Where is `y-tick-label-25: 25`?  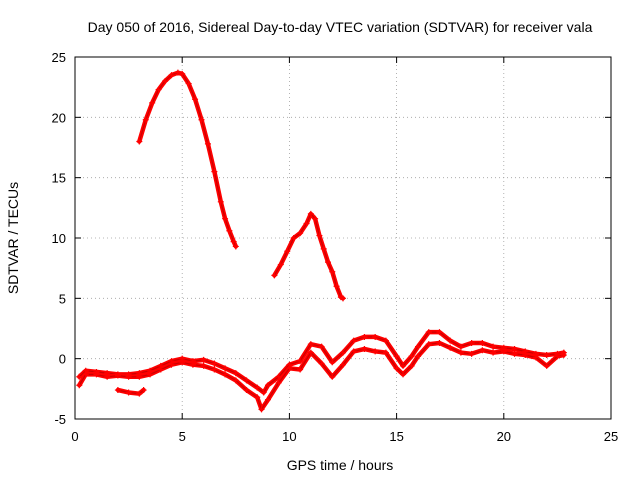 y-tick-label-25: 25 is located at coordinates (59, 57).